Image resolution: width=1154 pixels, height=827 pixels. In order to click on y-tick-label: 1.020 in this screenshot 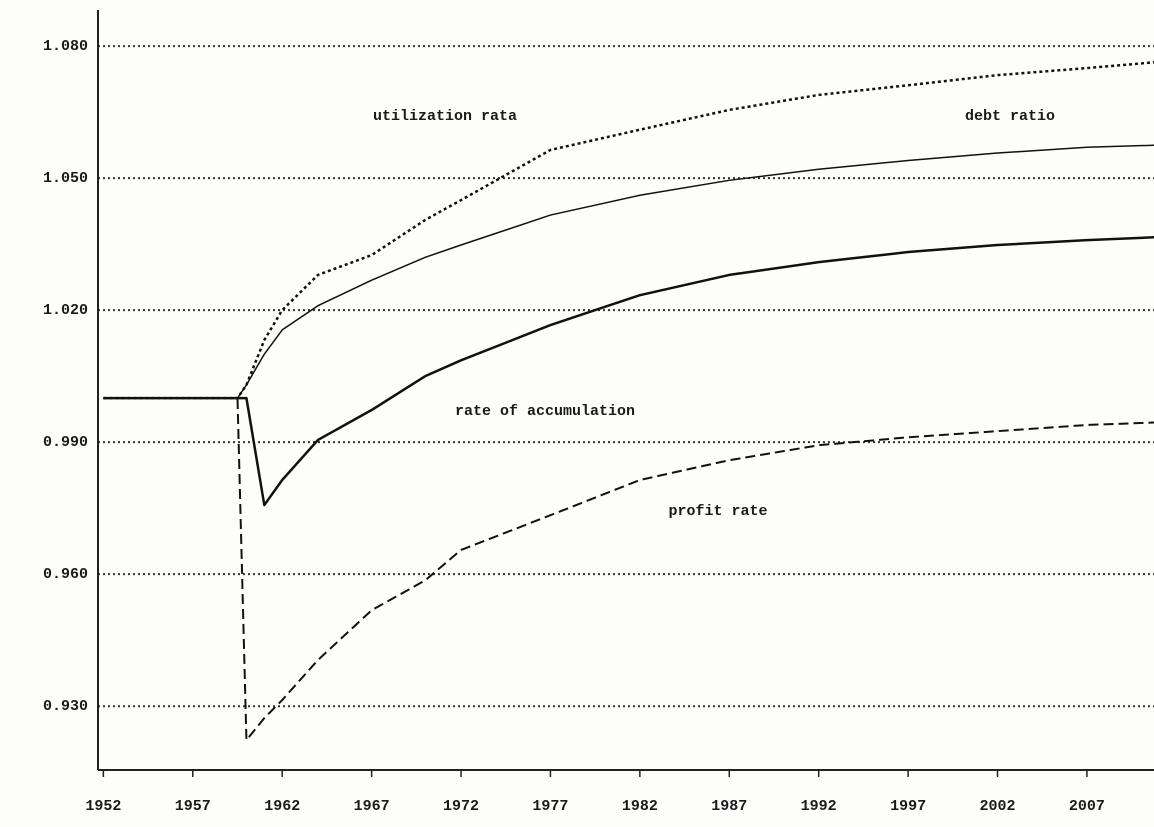, I will do `click(65, 310)`.